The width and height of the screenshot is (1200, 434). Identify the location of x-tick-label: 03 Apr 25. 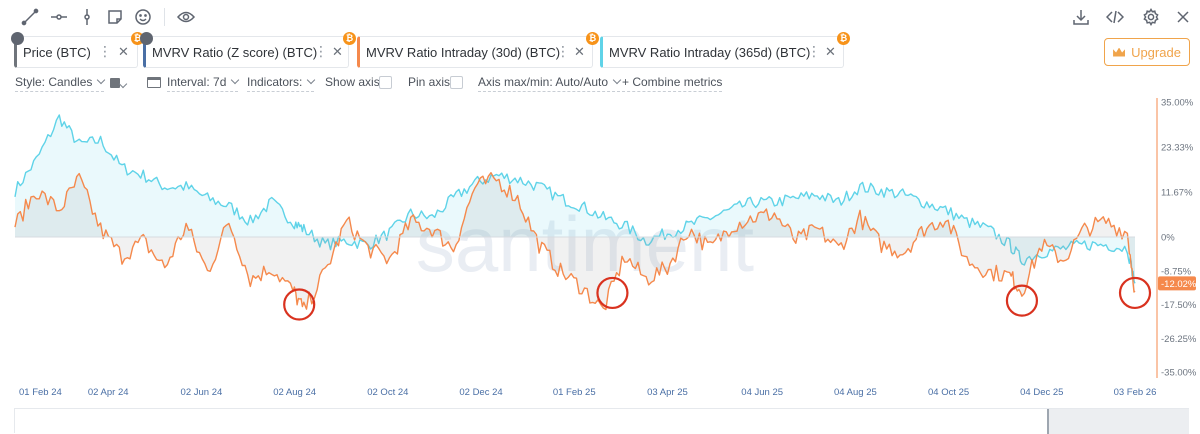
(667, 392).